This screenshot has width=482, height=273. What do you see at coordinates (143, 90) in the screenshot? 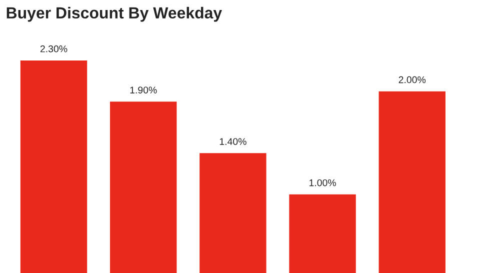
I see `data-label: 1.90%` at bounding box center [143, 90].